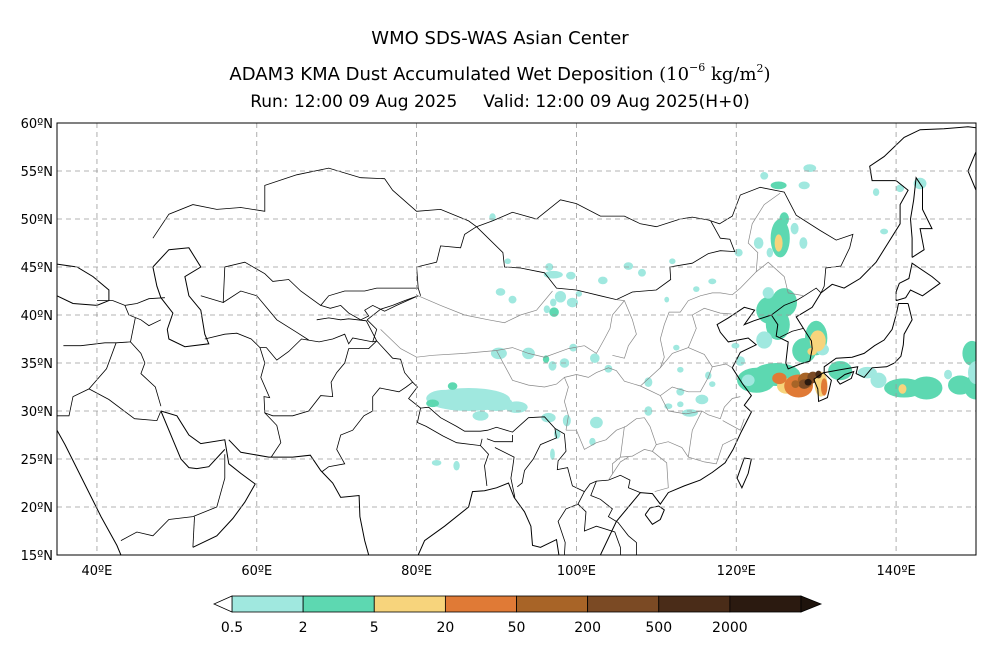 This screenshot has height=666, width=1000. I want to click on colorbar-label: 0.5, so click(232, 628).